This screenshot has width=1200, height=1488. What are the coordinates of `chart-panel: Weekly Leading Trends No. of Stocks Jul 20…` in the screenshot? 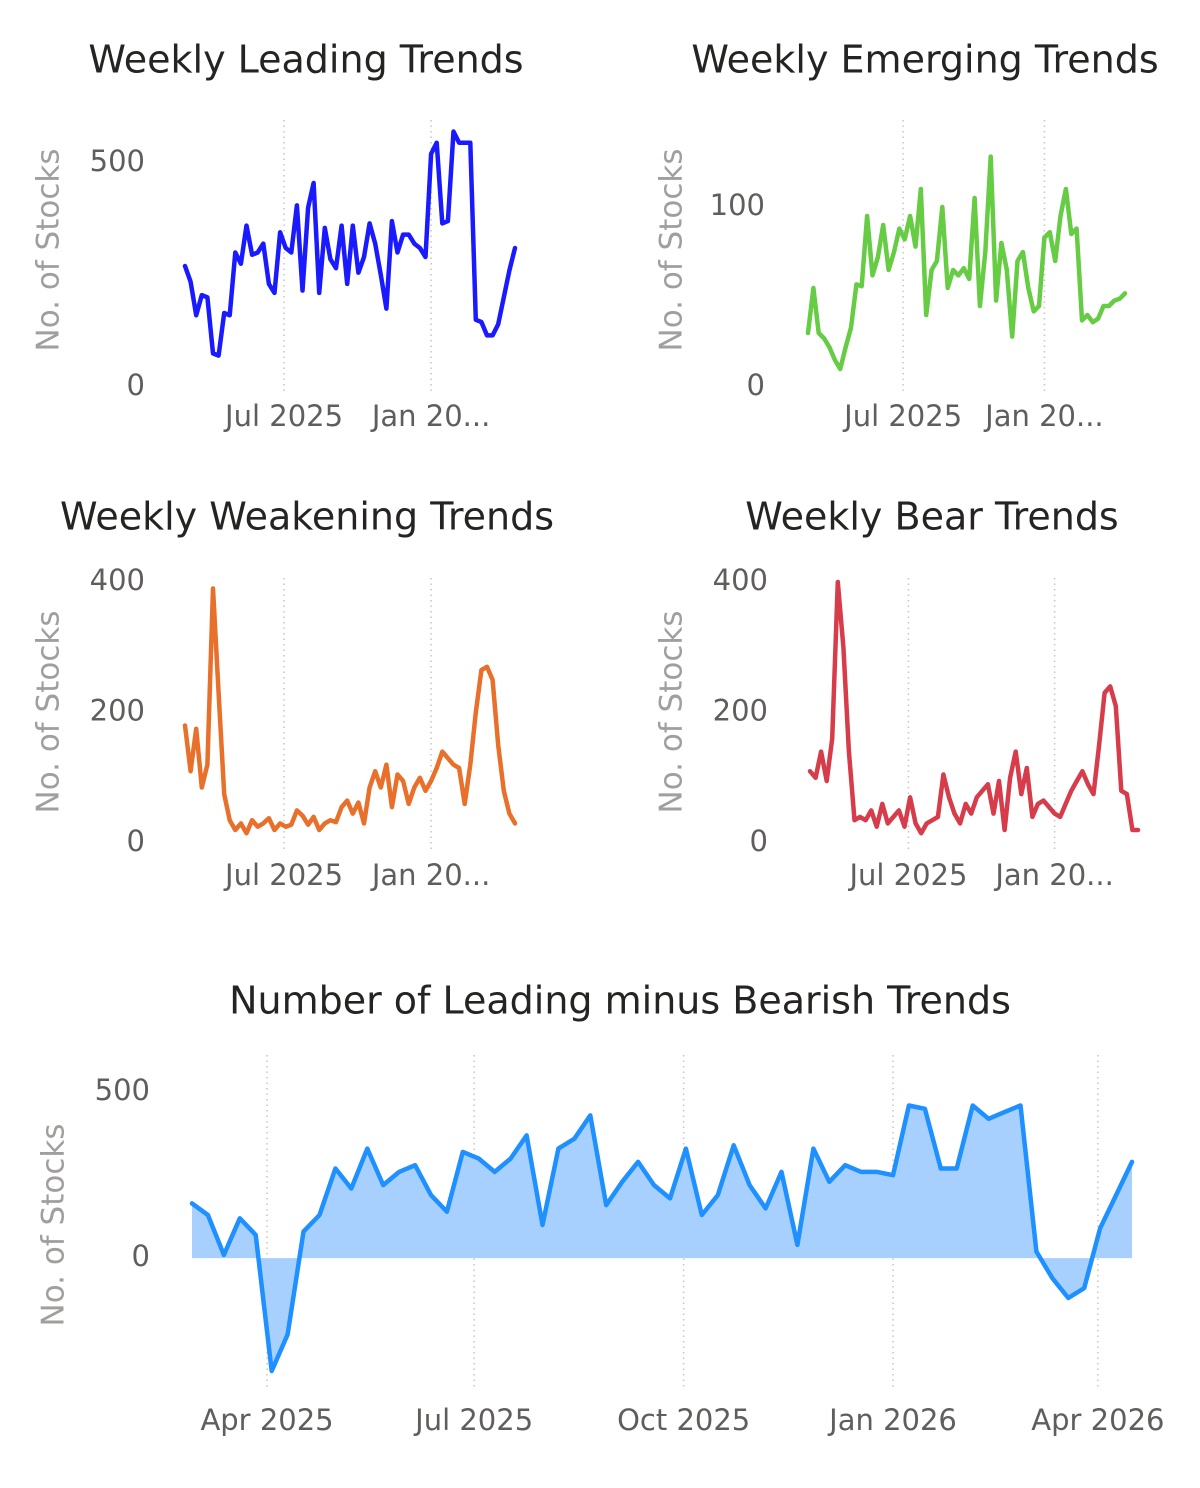 It's located at (277, 236).